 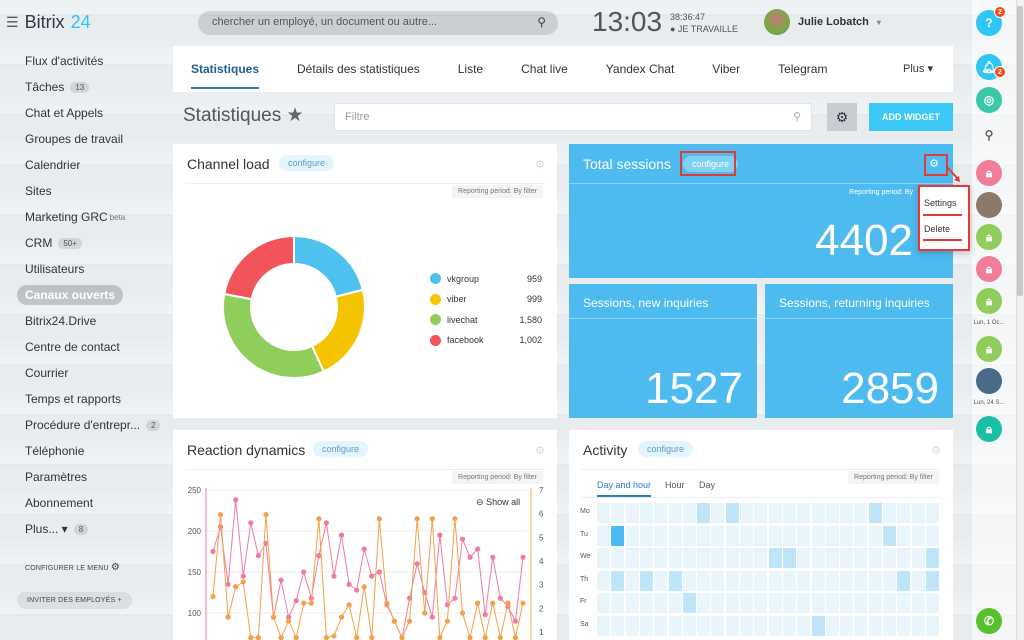 I want to click on tab-item: Yandex Chat, so click(x=640, y=69).